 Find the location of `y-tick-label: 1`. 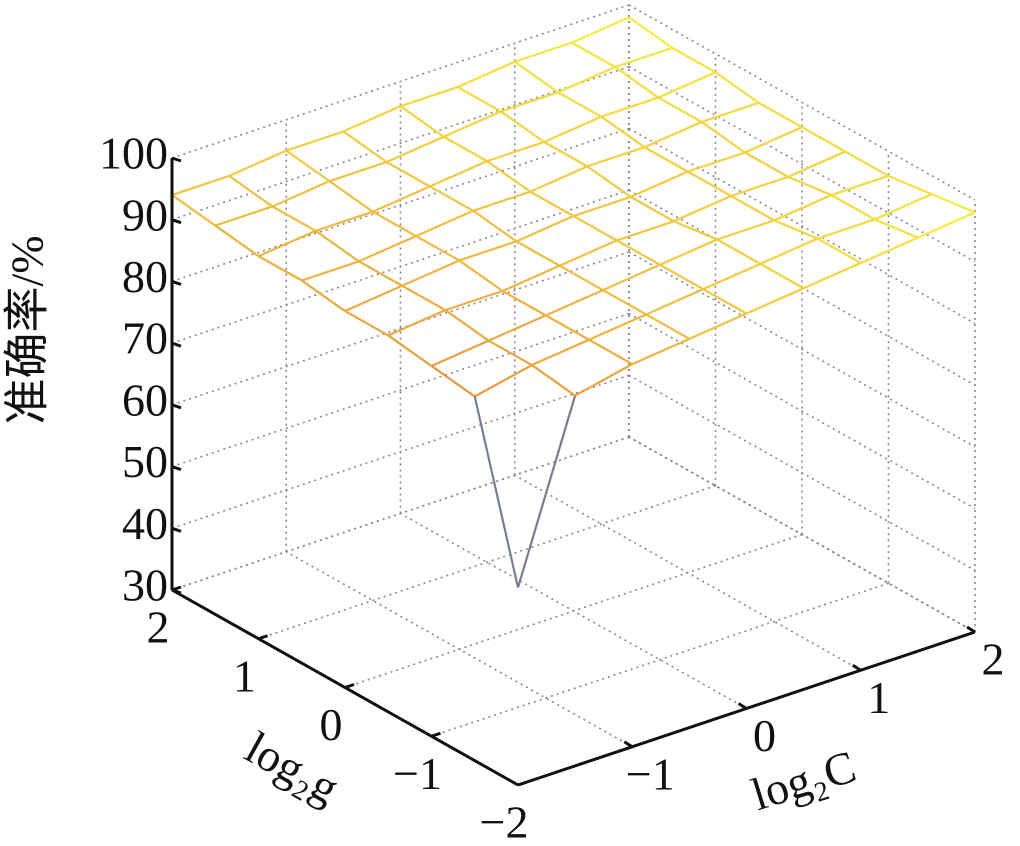

y-tick-label: 1 is located at coordinates (244, 675).